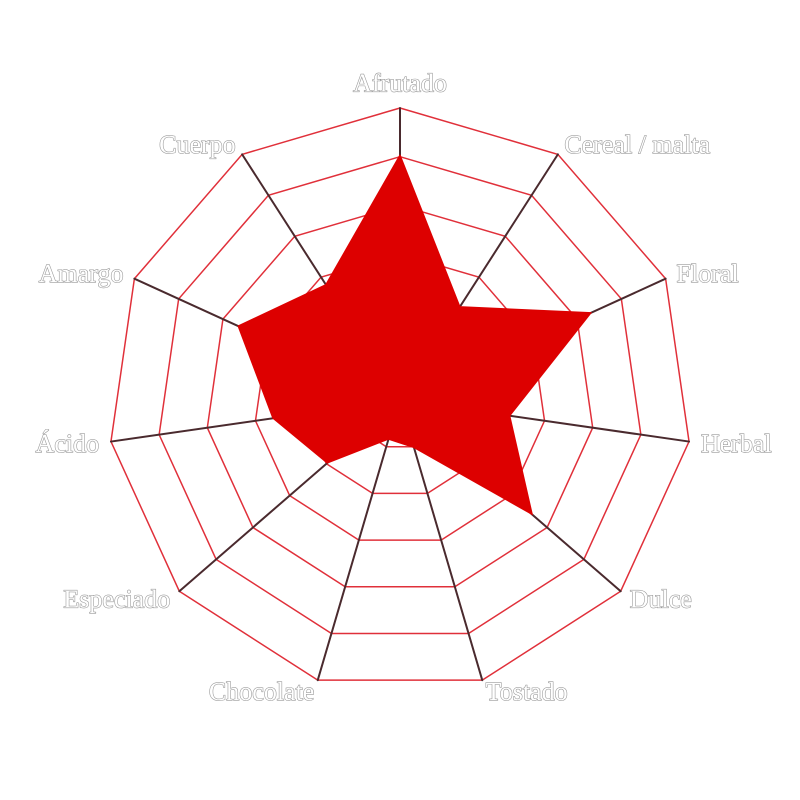 Image resolution: width=800 pixels, height=800 pixels. What do you see at coordinates (707, 273) in the screenshot?
I see `spoke-label: Floral` at bounding box center [707, 273].